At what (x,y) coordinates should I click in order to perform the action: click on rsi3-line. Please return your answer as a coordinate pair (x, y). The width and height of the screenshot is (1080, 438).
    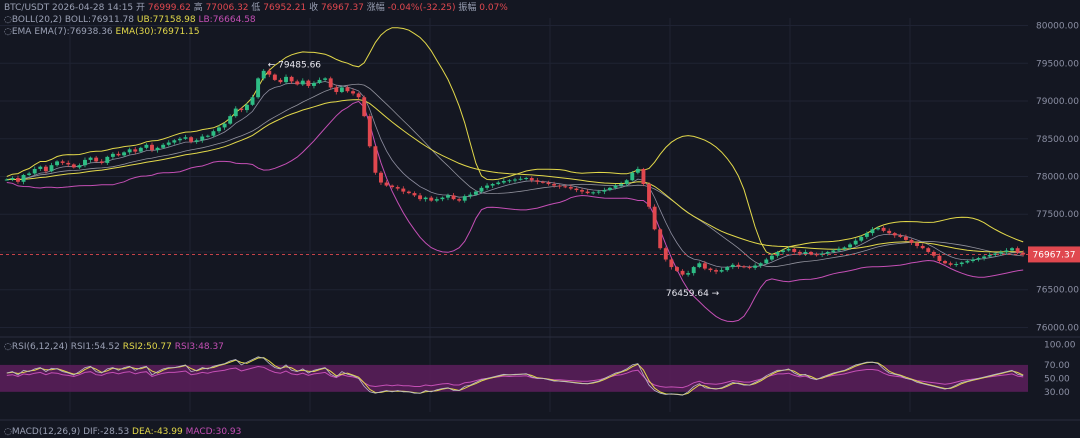
    Looking at the image, I should click on (515, 377).